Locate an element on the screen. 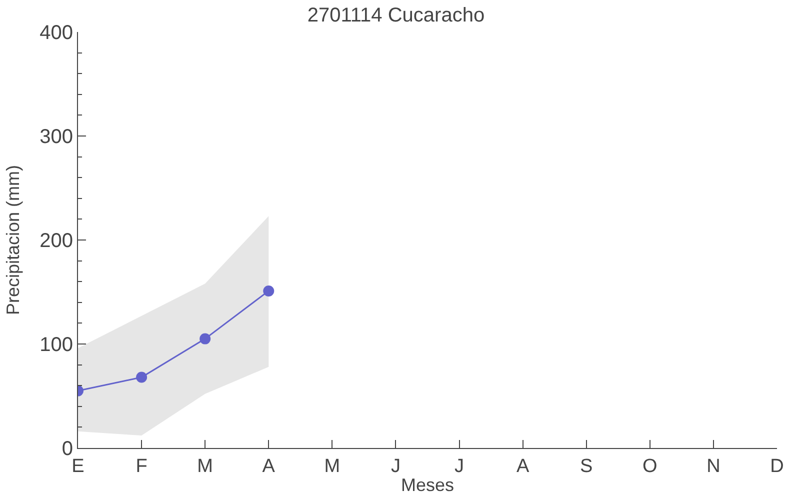  y-tick-label: 300 is located at coordinates (56, 137).